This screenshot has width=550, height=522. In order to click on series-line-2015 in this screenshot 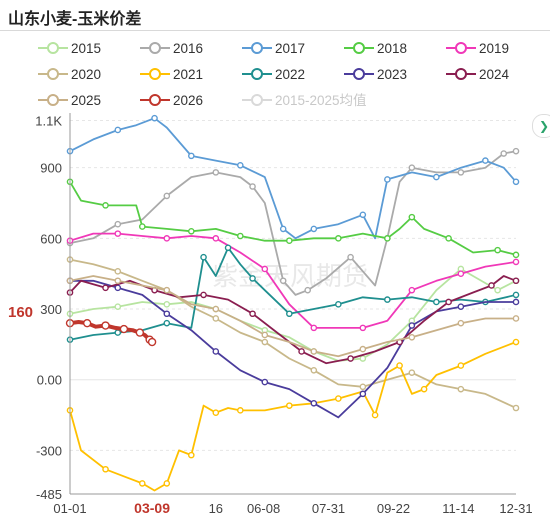, I will do `click(293, 315)`.